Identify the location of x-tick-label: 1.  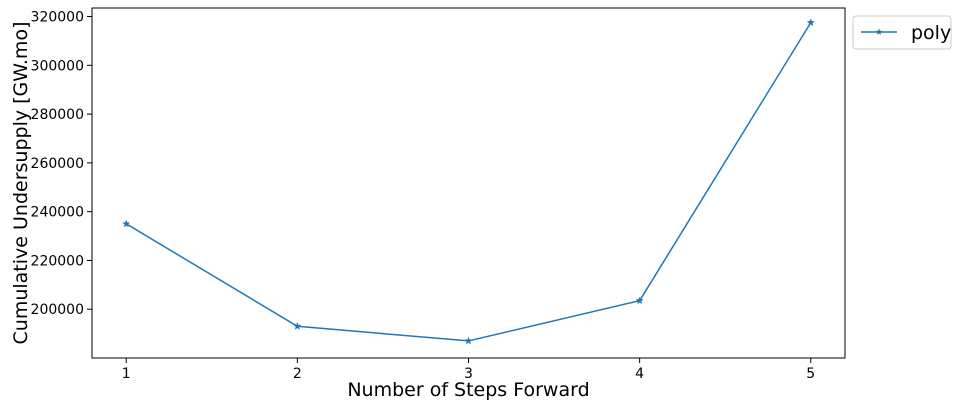
(126, 374).